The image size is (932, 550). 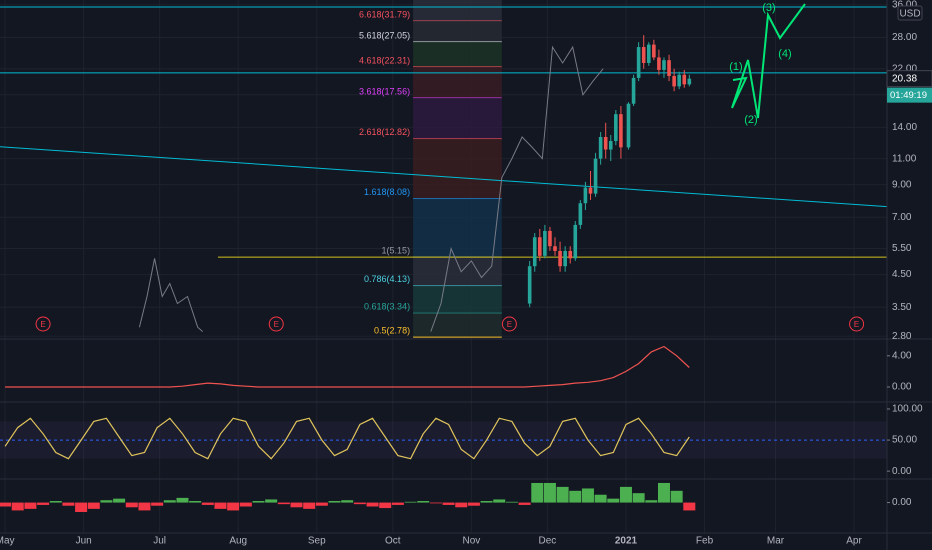 I want to click on fib-label: 1.618(8.08), so click(x=387, y=192).